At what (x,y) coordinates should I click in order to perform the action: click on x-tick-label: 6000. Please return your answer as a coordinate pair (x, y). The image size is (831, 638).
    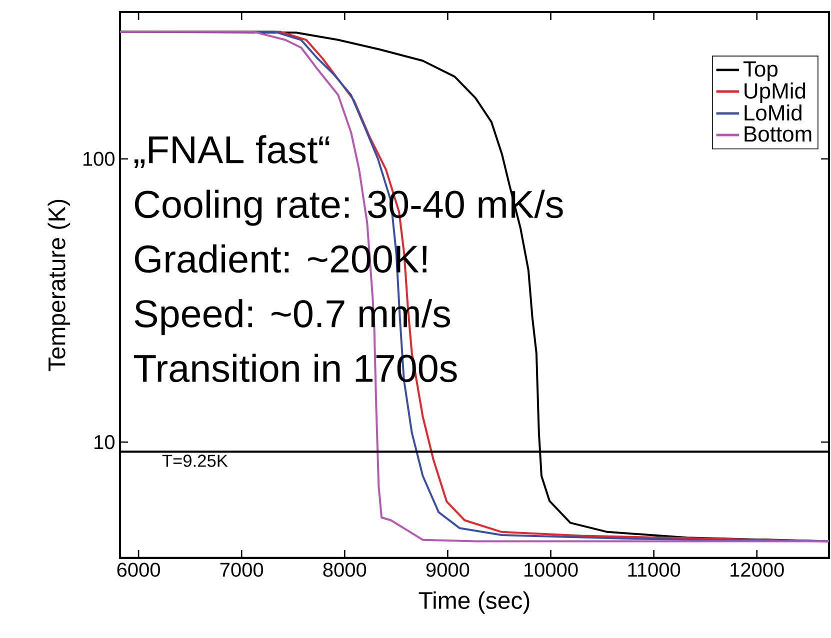
    Looking at the image, I should click on (138, 569).